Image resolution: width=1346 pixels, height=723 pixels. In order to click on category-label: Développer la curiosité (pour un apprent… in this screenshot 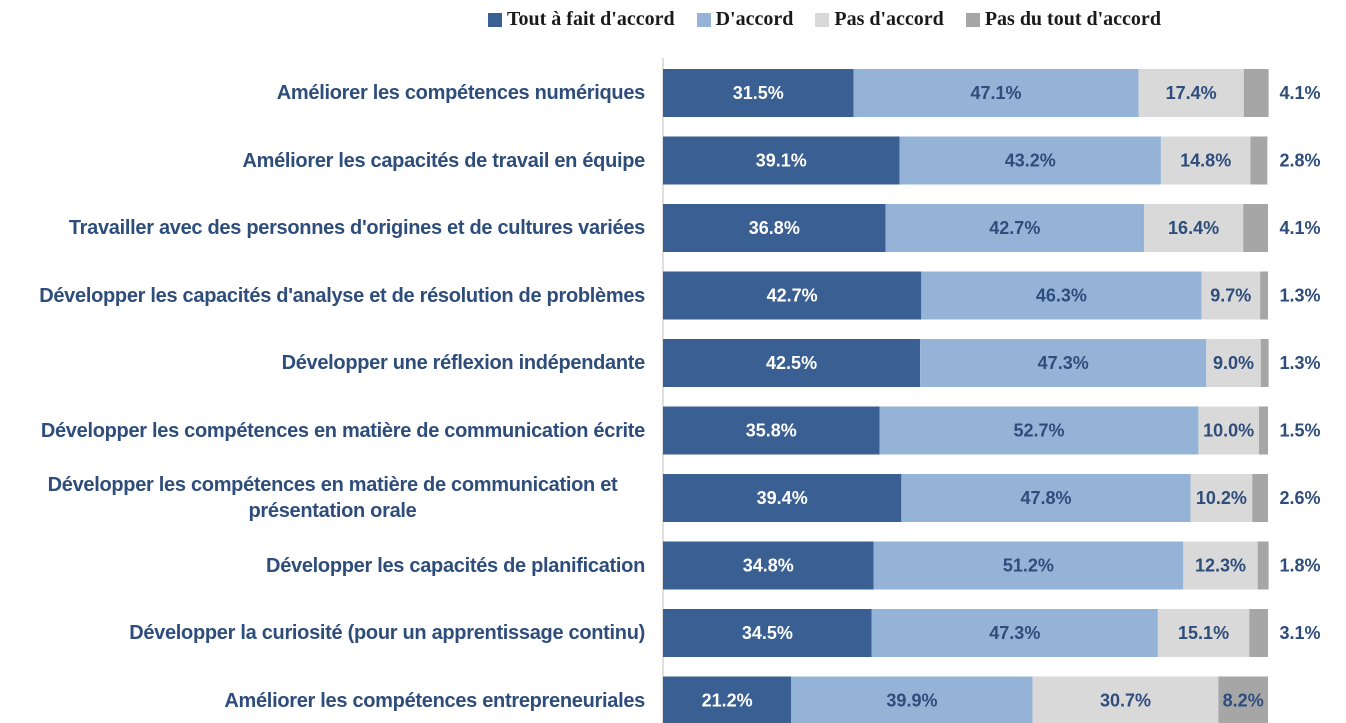, I will do `click(387, 633)`.